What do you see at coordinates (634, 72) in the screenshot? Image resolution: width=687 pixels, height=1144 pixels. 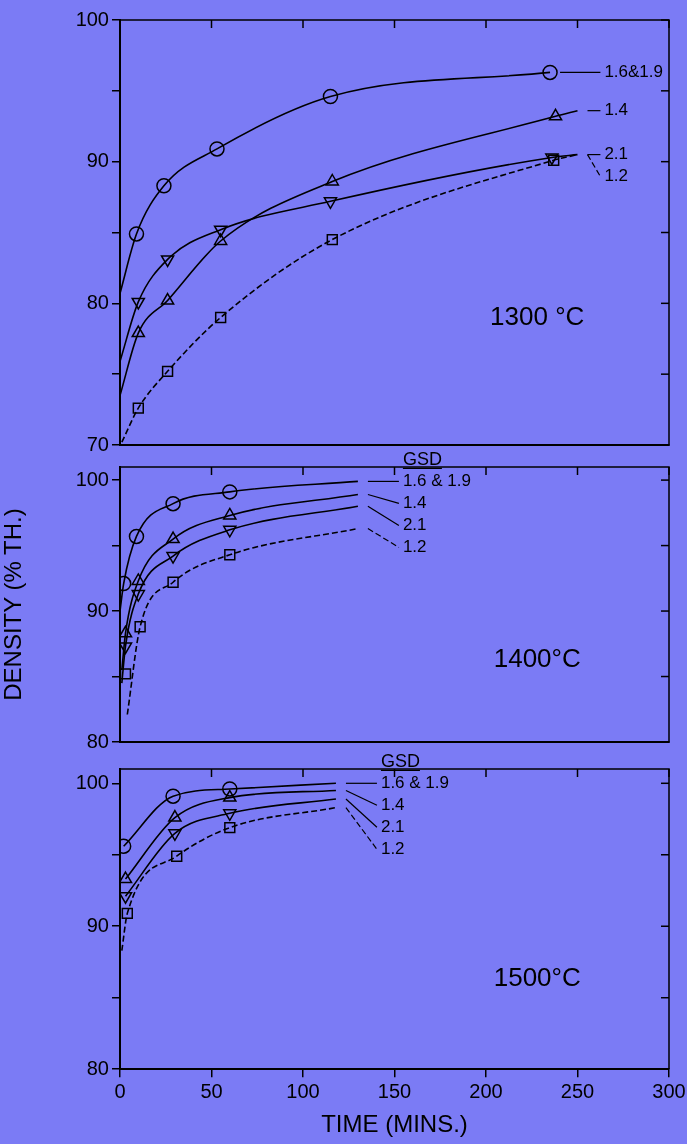 I see `legend-label: 1.6&1.9` at bounding box center [634, 72].